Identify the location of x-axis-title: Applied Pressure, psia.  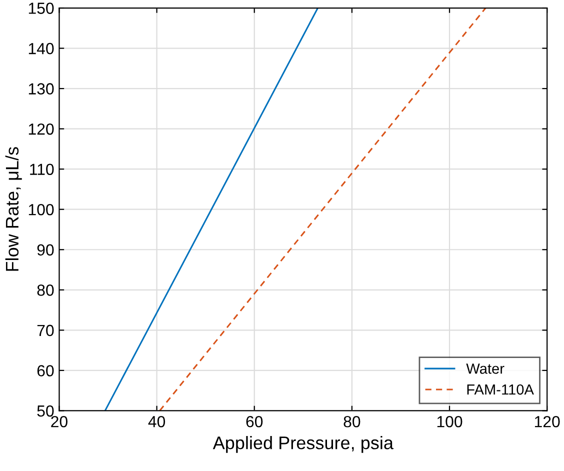
(303, 444).